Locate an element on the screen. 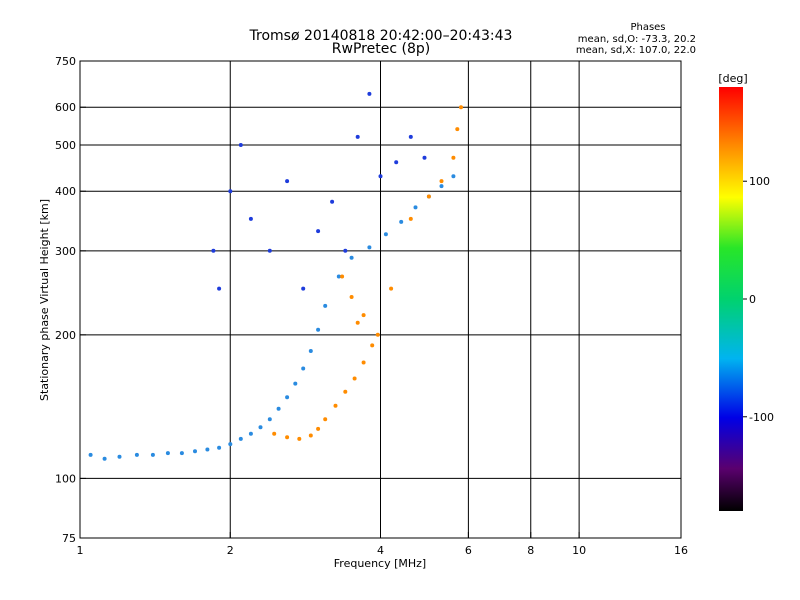  phase-stats-o: mean, sd,O: -73.3, 20.2 is located at coordinates (637, 39).